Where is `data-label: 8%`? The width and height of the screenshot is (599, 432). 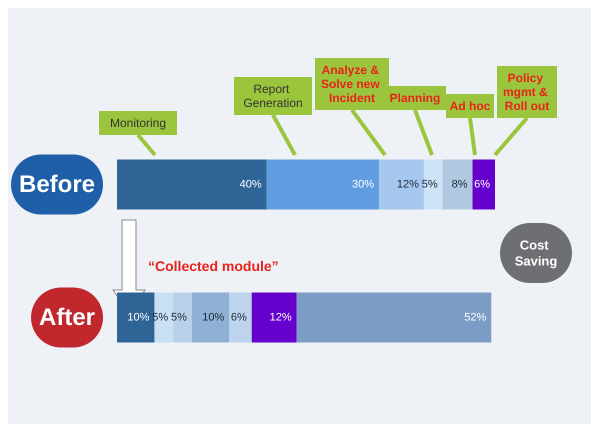
data-label: 8% is located at coordinates (460, 184).